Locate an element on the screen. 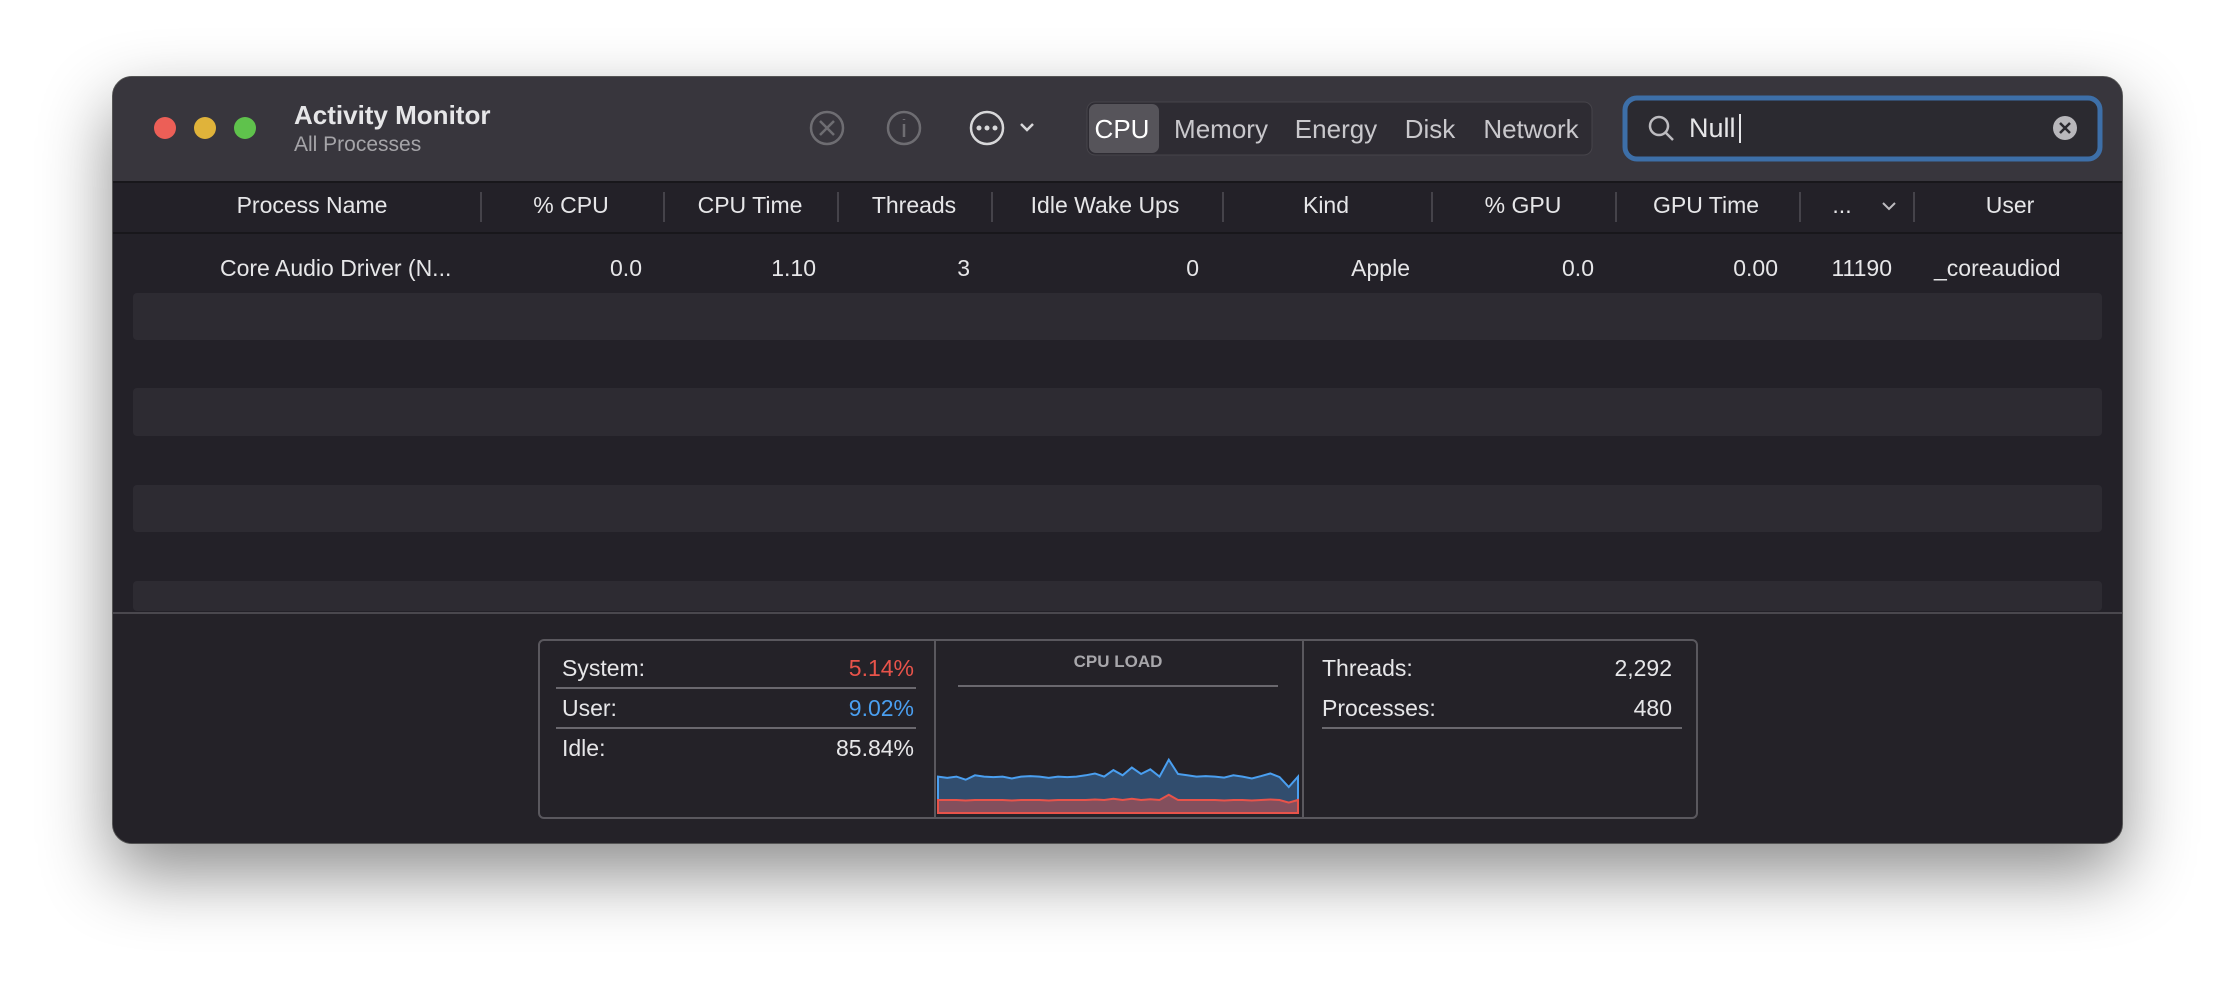 This screenshot has height=992, width=2234. stat-value: 2,292 is located at coordinates (1643, 668).